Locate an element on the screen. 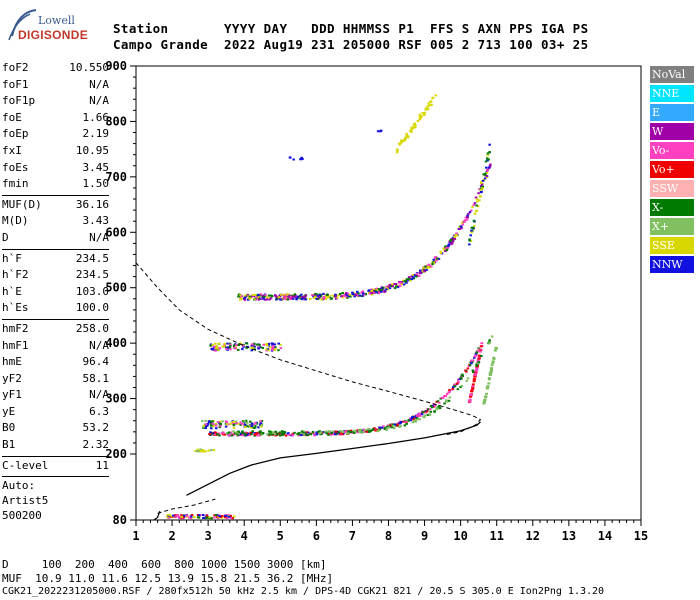 The image size is (700, 600). polarization-legend: NoVal NNE E W Vo- Vo+ SSW X- X+ SSE NNW is located at coordinates (672, 170).